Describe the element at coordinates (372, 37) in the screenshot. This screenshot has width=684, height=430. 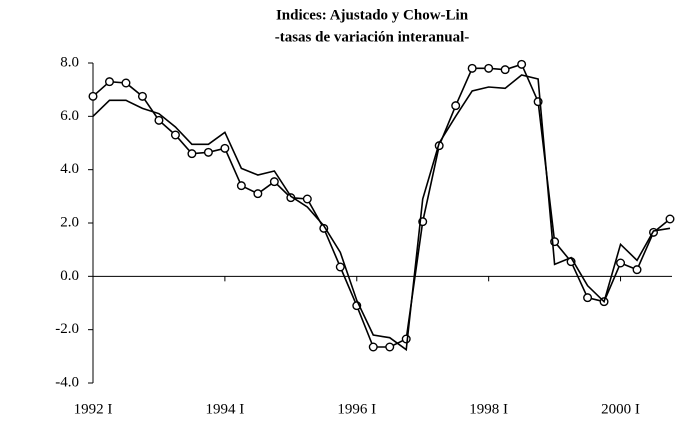
I see `chart-subtitle: -tasas de variación interanual-` at that location.